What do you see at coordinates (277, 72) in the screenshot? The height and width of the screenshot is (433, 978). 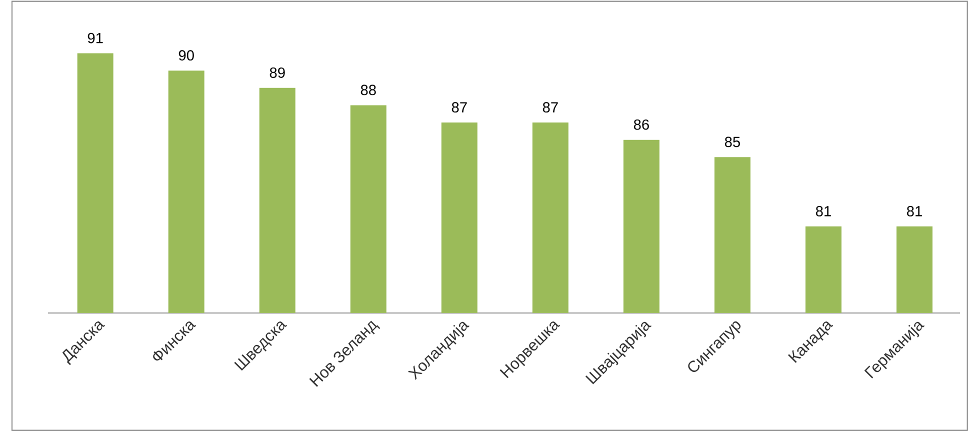 I see `data-label: 89` at bounding box center [277, 72].